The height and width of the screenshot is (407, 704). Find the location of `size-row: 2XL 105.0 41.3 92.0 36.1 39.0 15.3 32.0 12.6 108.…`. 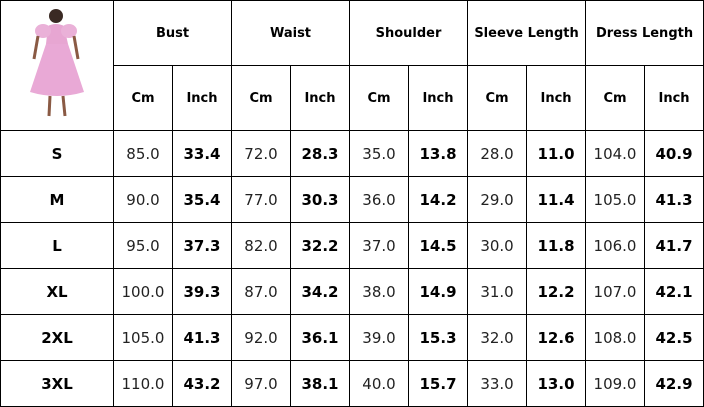

size-row: 2XL 105.0 41.3 92.0 36.1 39.0 15.3 32.0 12.6 108.… is located at coordinates (352, 337).